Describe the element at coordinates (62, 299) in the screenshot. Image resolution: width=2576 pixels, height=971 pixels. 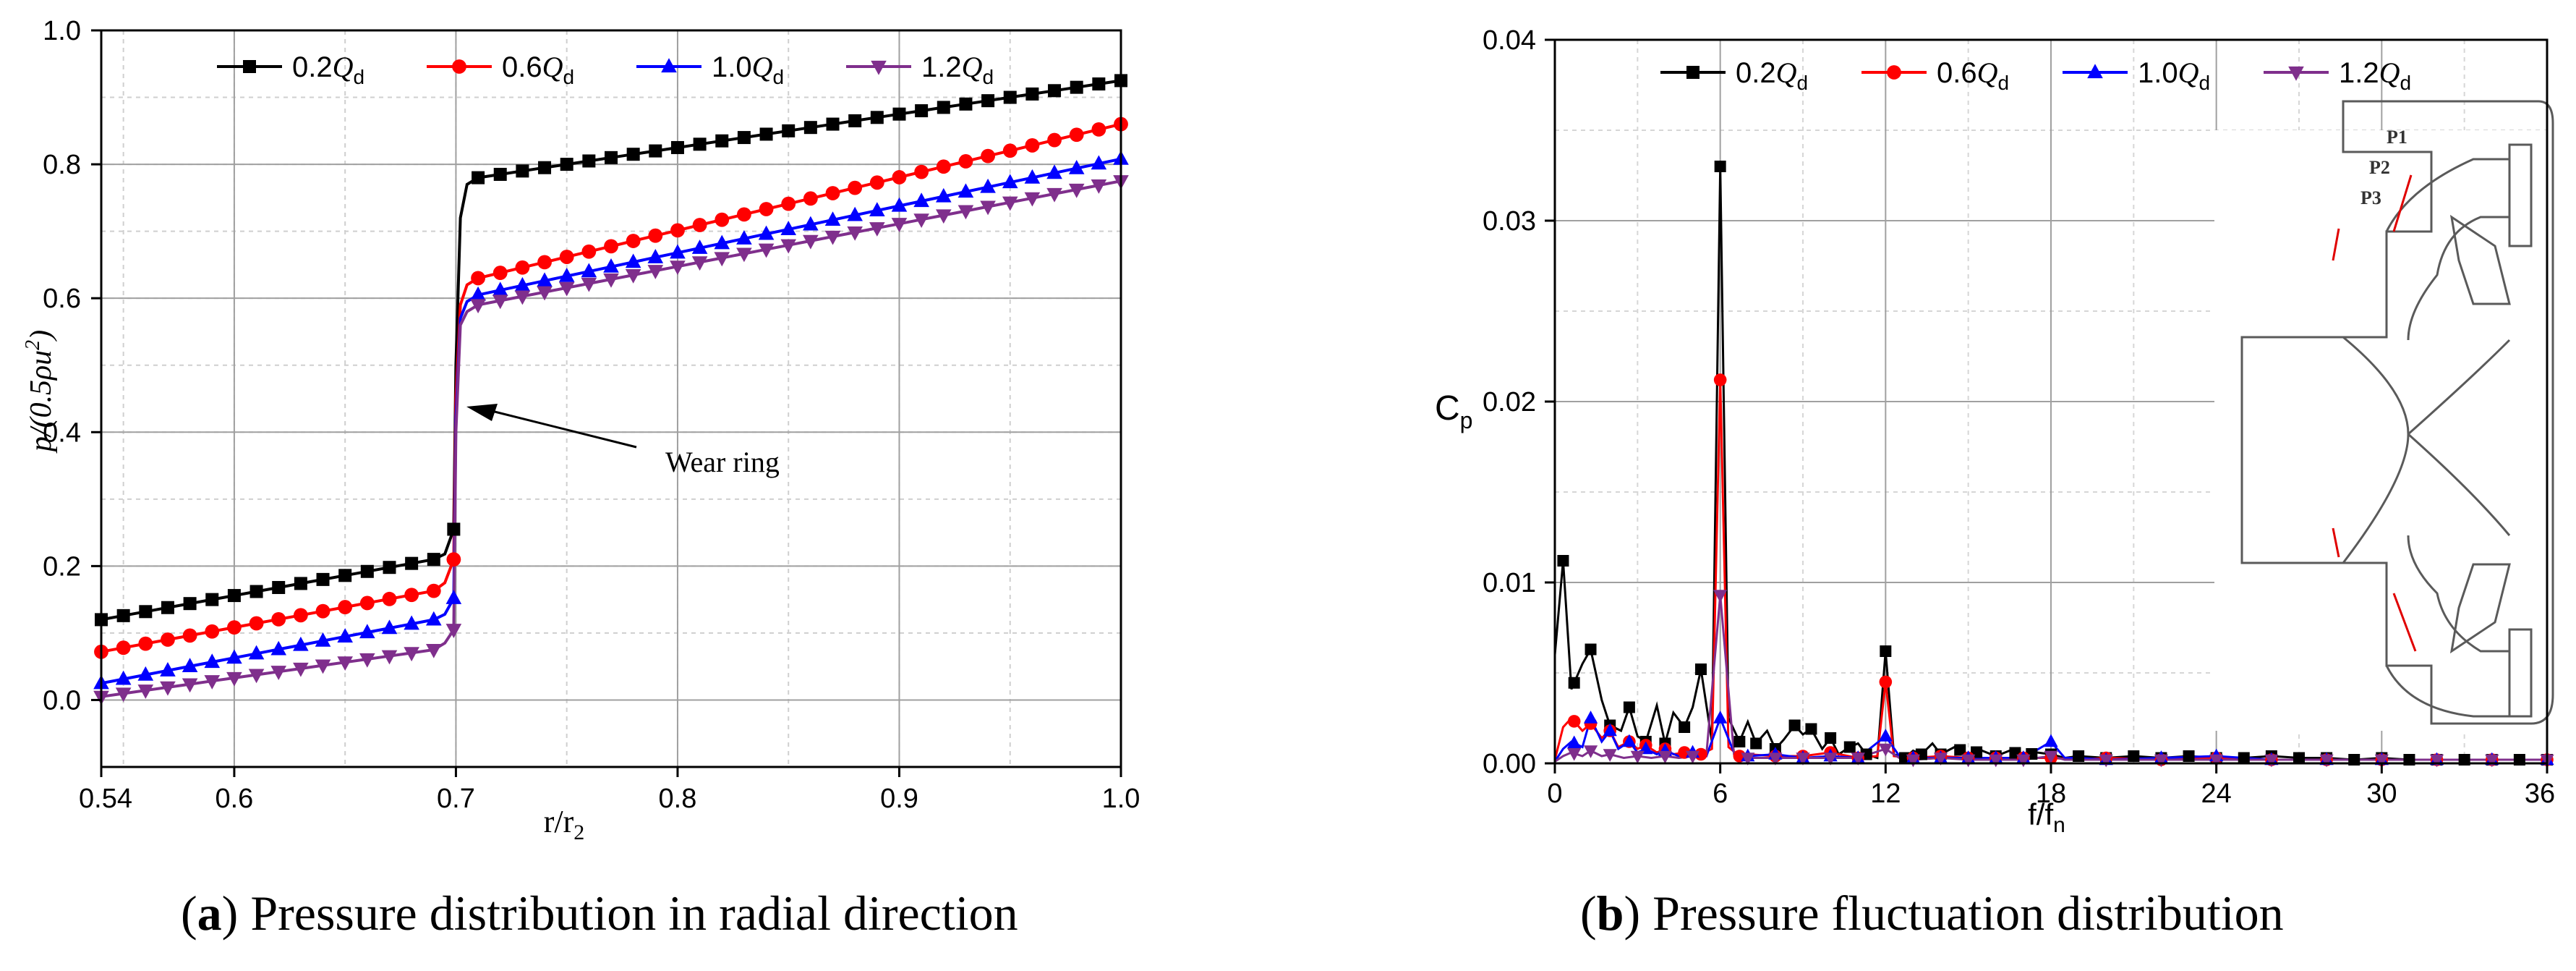
I see `a-y-tick-label: 0.6` at that location.